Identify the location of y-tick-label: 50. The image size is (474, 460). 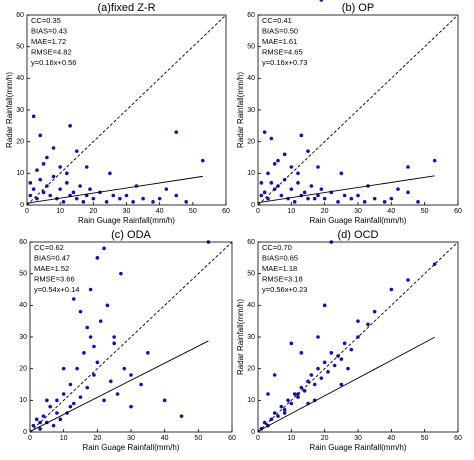
(20, 47).